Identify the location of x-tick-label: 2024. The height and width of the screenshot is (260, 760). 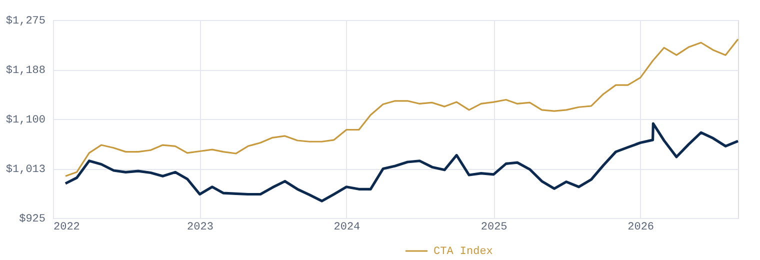
(347, 228).